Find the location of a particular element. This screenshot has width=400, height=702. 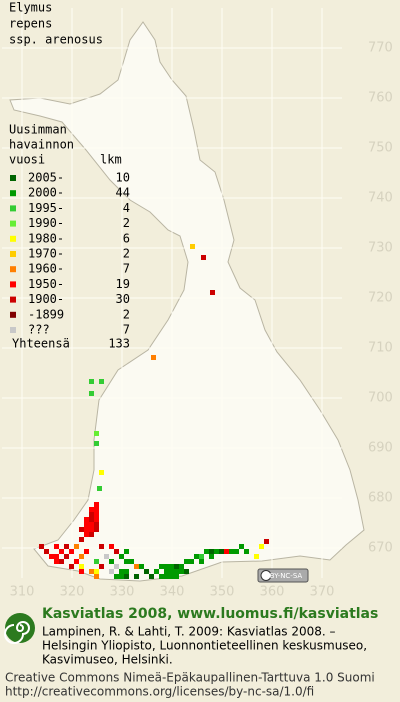

logo is located at coordinates (19, 628).